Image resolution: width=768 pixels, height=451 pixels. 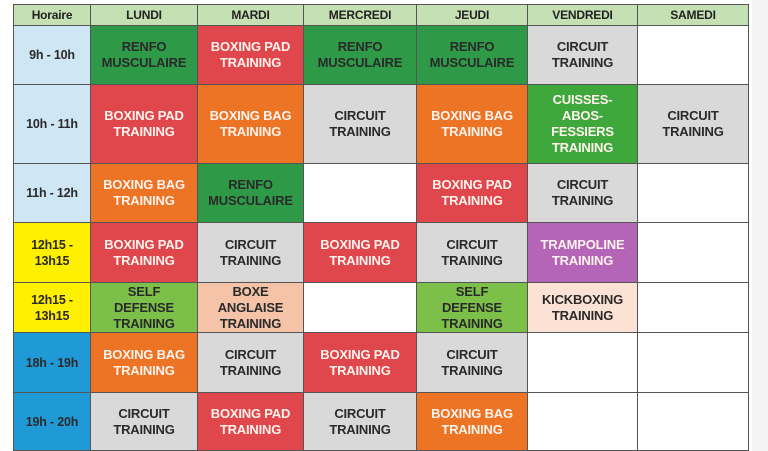 I want to click on page-margin, so click(x=760, y=225).